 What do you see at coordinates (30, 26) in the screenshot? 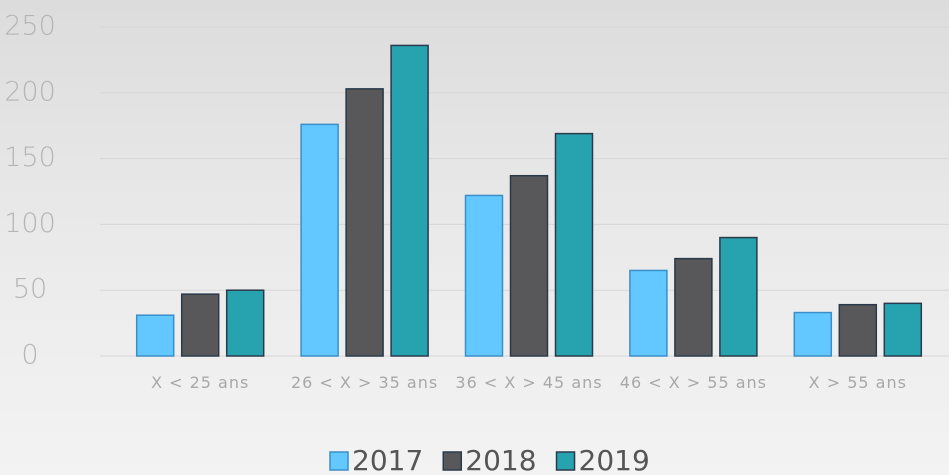
I see `y-tick-label: 250` at bounding box center [30, 26].